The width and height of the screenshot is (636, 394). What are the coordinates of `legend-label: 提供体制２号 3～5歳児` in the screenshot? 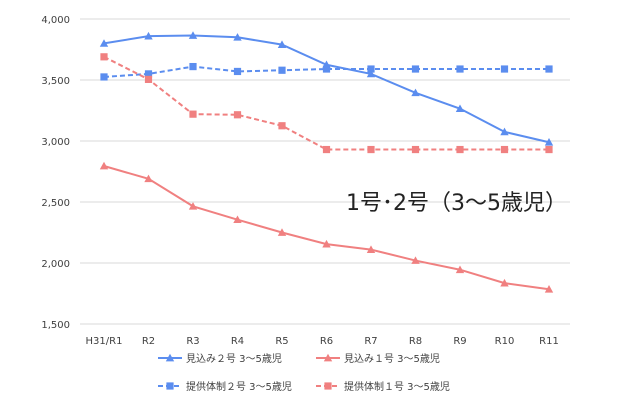 It's located at (239, 386).